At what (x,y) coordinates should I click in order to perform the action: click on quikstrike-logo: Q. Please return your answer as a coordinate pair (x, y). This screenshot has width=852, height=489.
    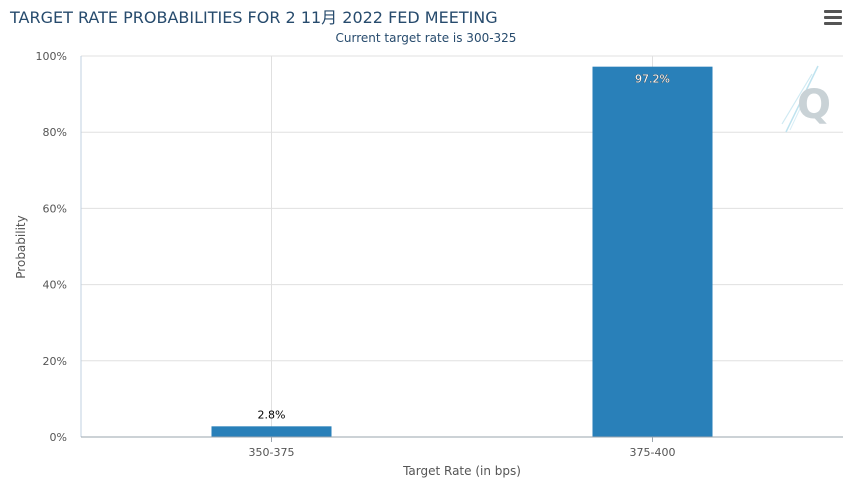
    Looking at the image, I should click on (806, 99).